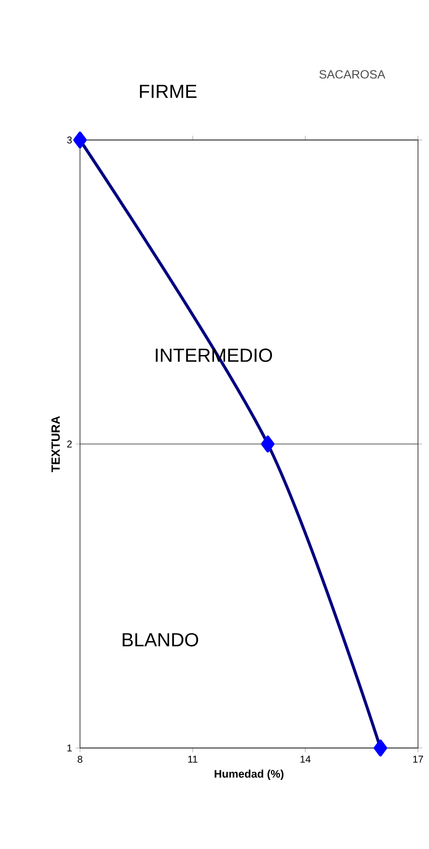  I want to click on y-tick-label: 3, so click(69, 140).